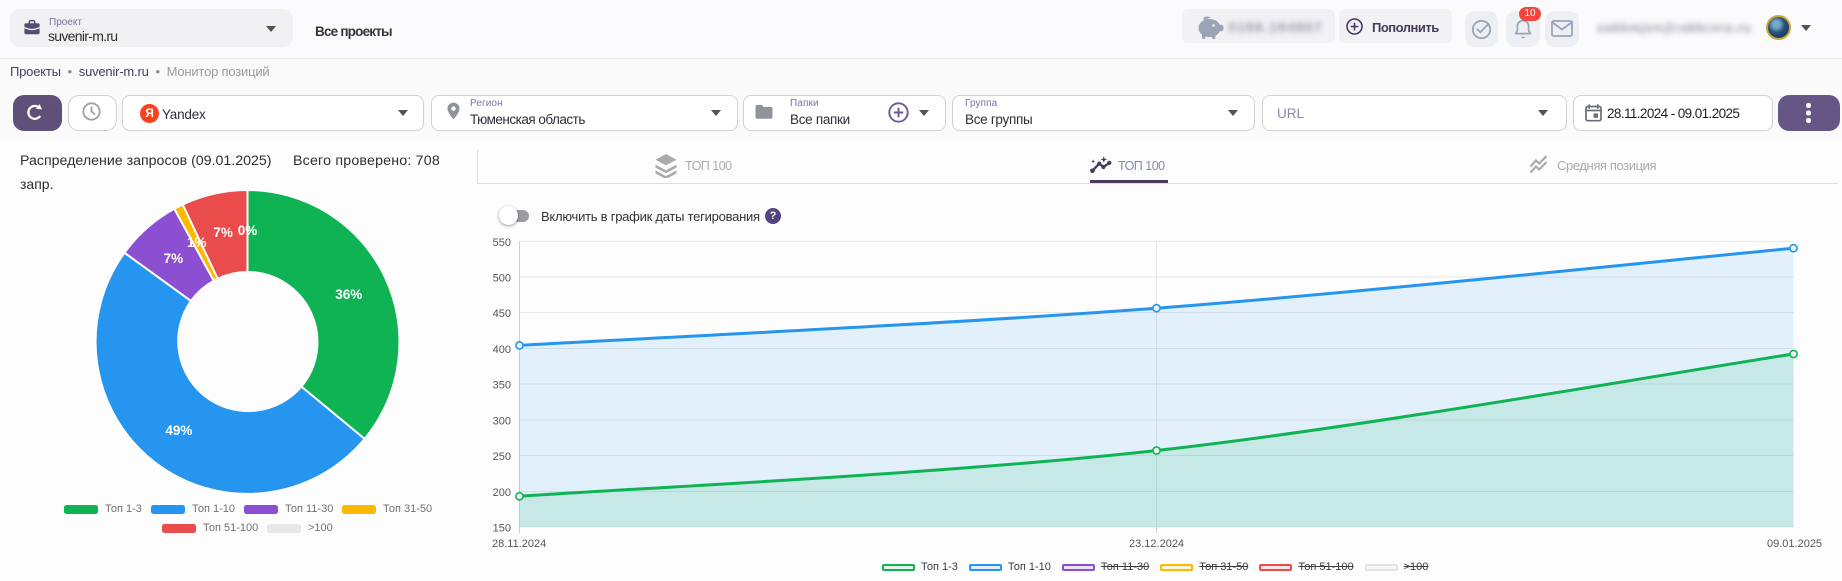 The image size is (1842, 581). I want to click on svg-text: 150, so click(502, 529).